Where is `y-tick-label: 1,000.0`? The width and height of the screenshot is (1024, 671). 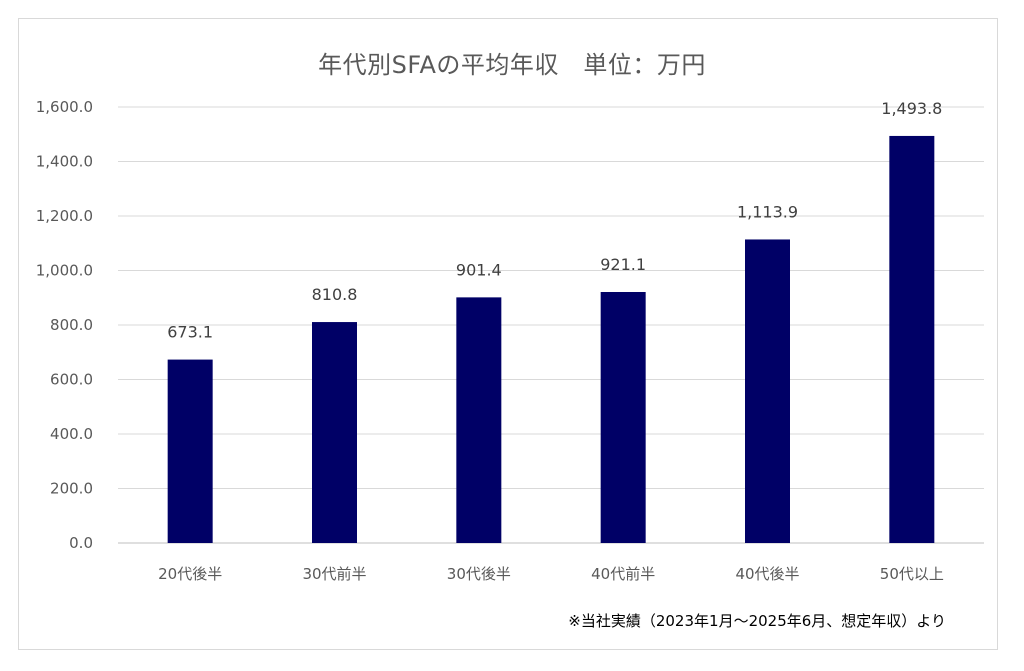
y-tick-label: 1,000.0 is located at coordinates (64, 271).